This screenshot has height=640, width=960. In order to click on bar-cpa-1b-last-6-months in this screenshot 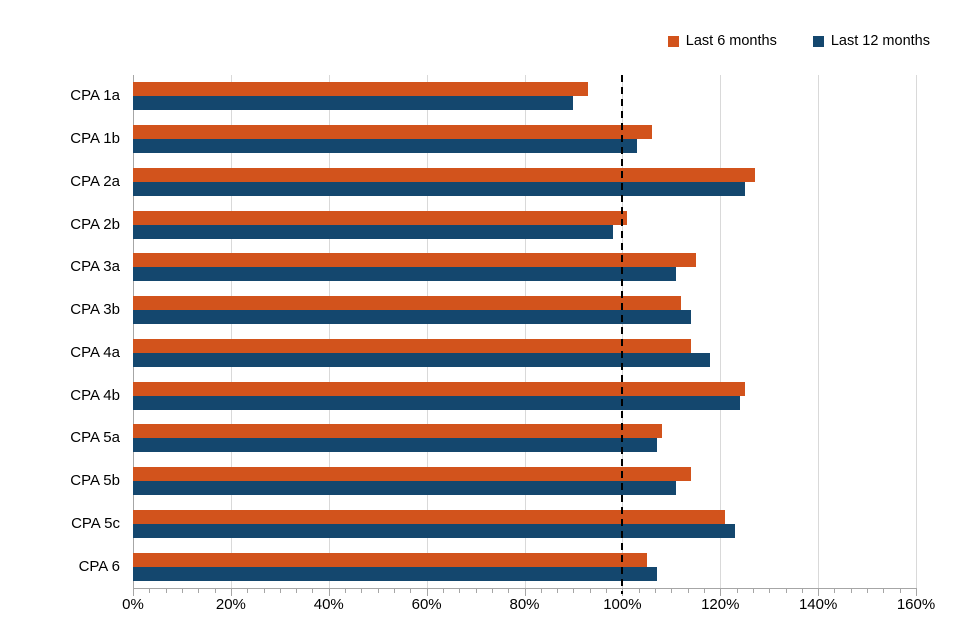, I will do `click(392, 132)`.